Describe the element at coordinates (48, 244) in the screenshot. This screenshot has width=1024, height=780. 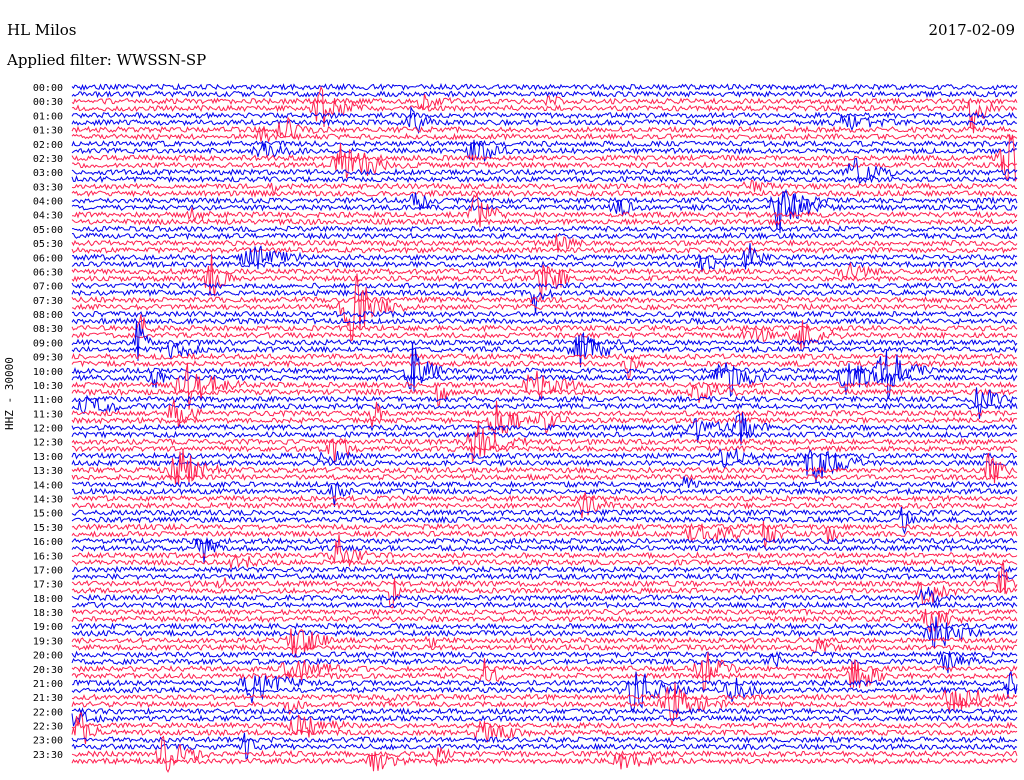
I see `row-label: 05:30` at that location.